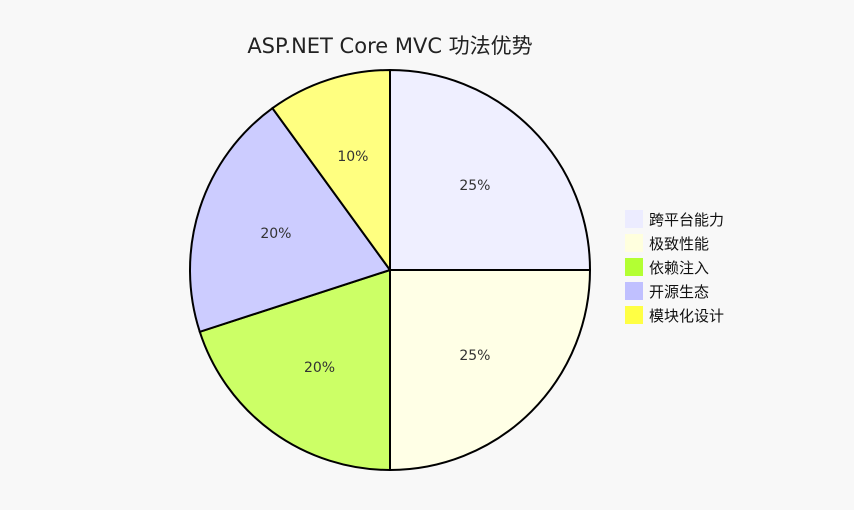  What do you see at coordinates (679, 244) in the screenshot?
I see `legend-label: 极致性能` at bounding box center [679, 244].